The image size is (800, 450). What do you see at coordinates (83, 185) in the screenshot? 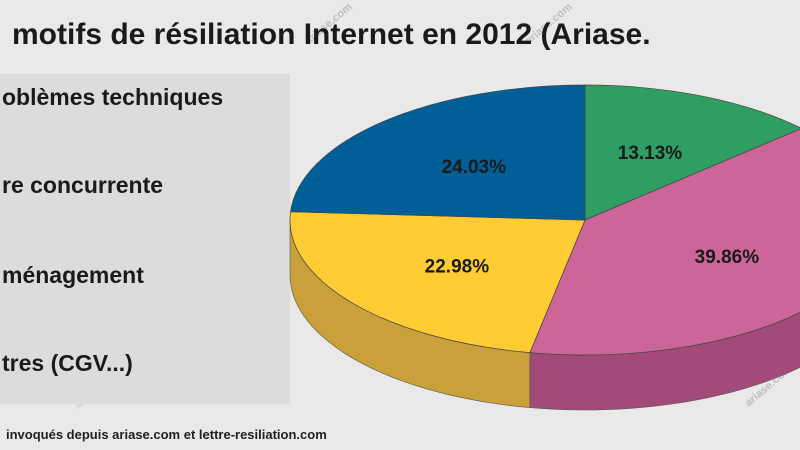
I see `legend-item: re concurrente` at bounding box center [83, 185].